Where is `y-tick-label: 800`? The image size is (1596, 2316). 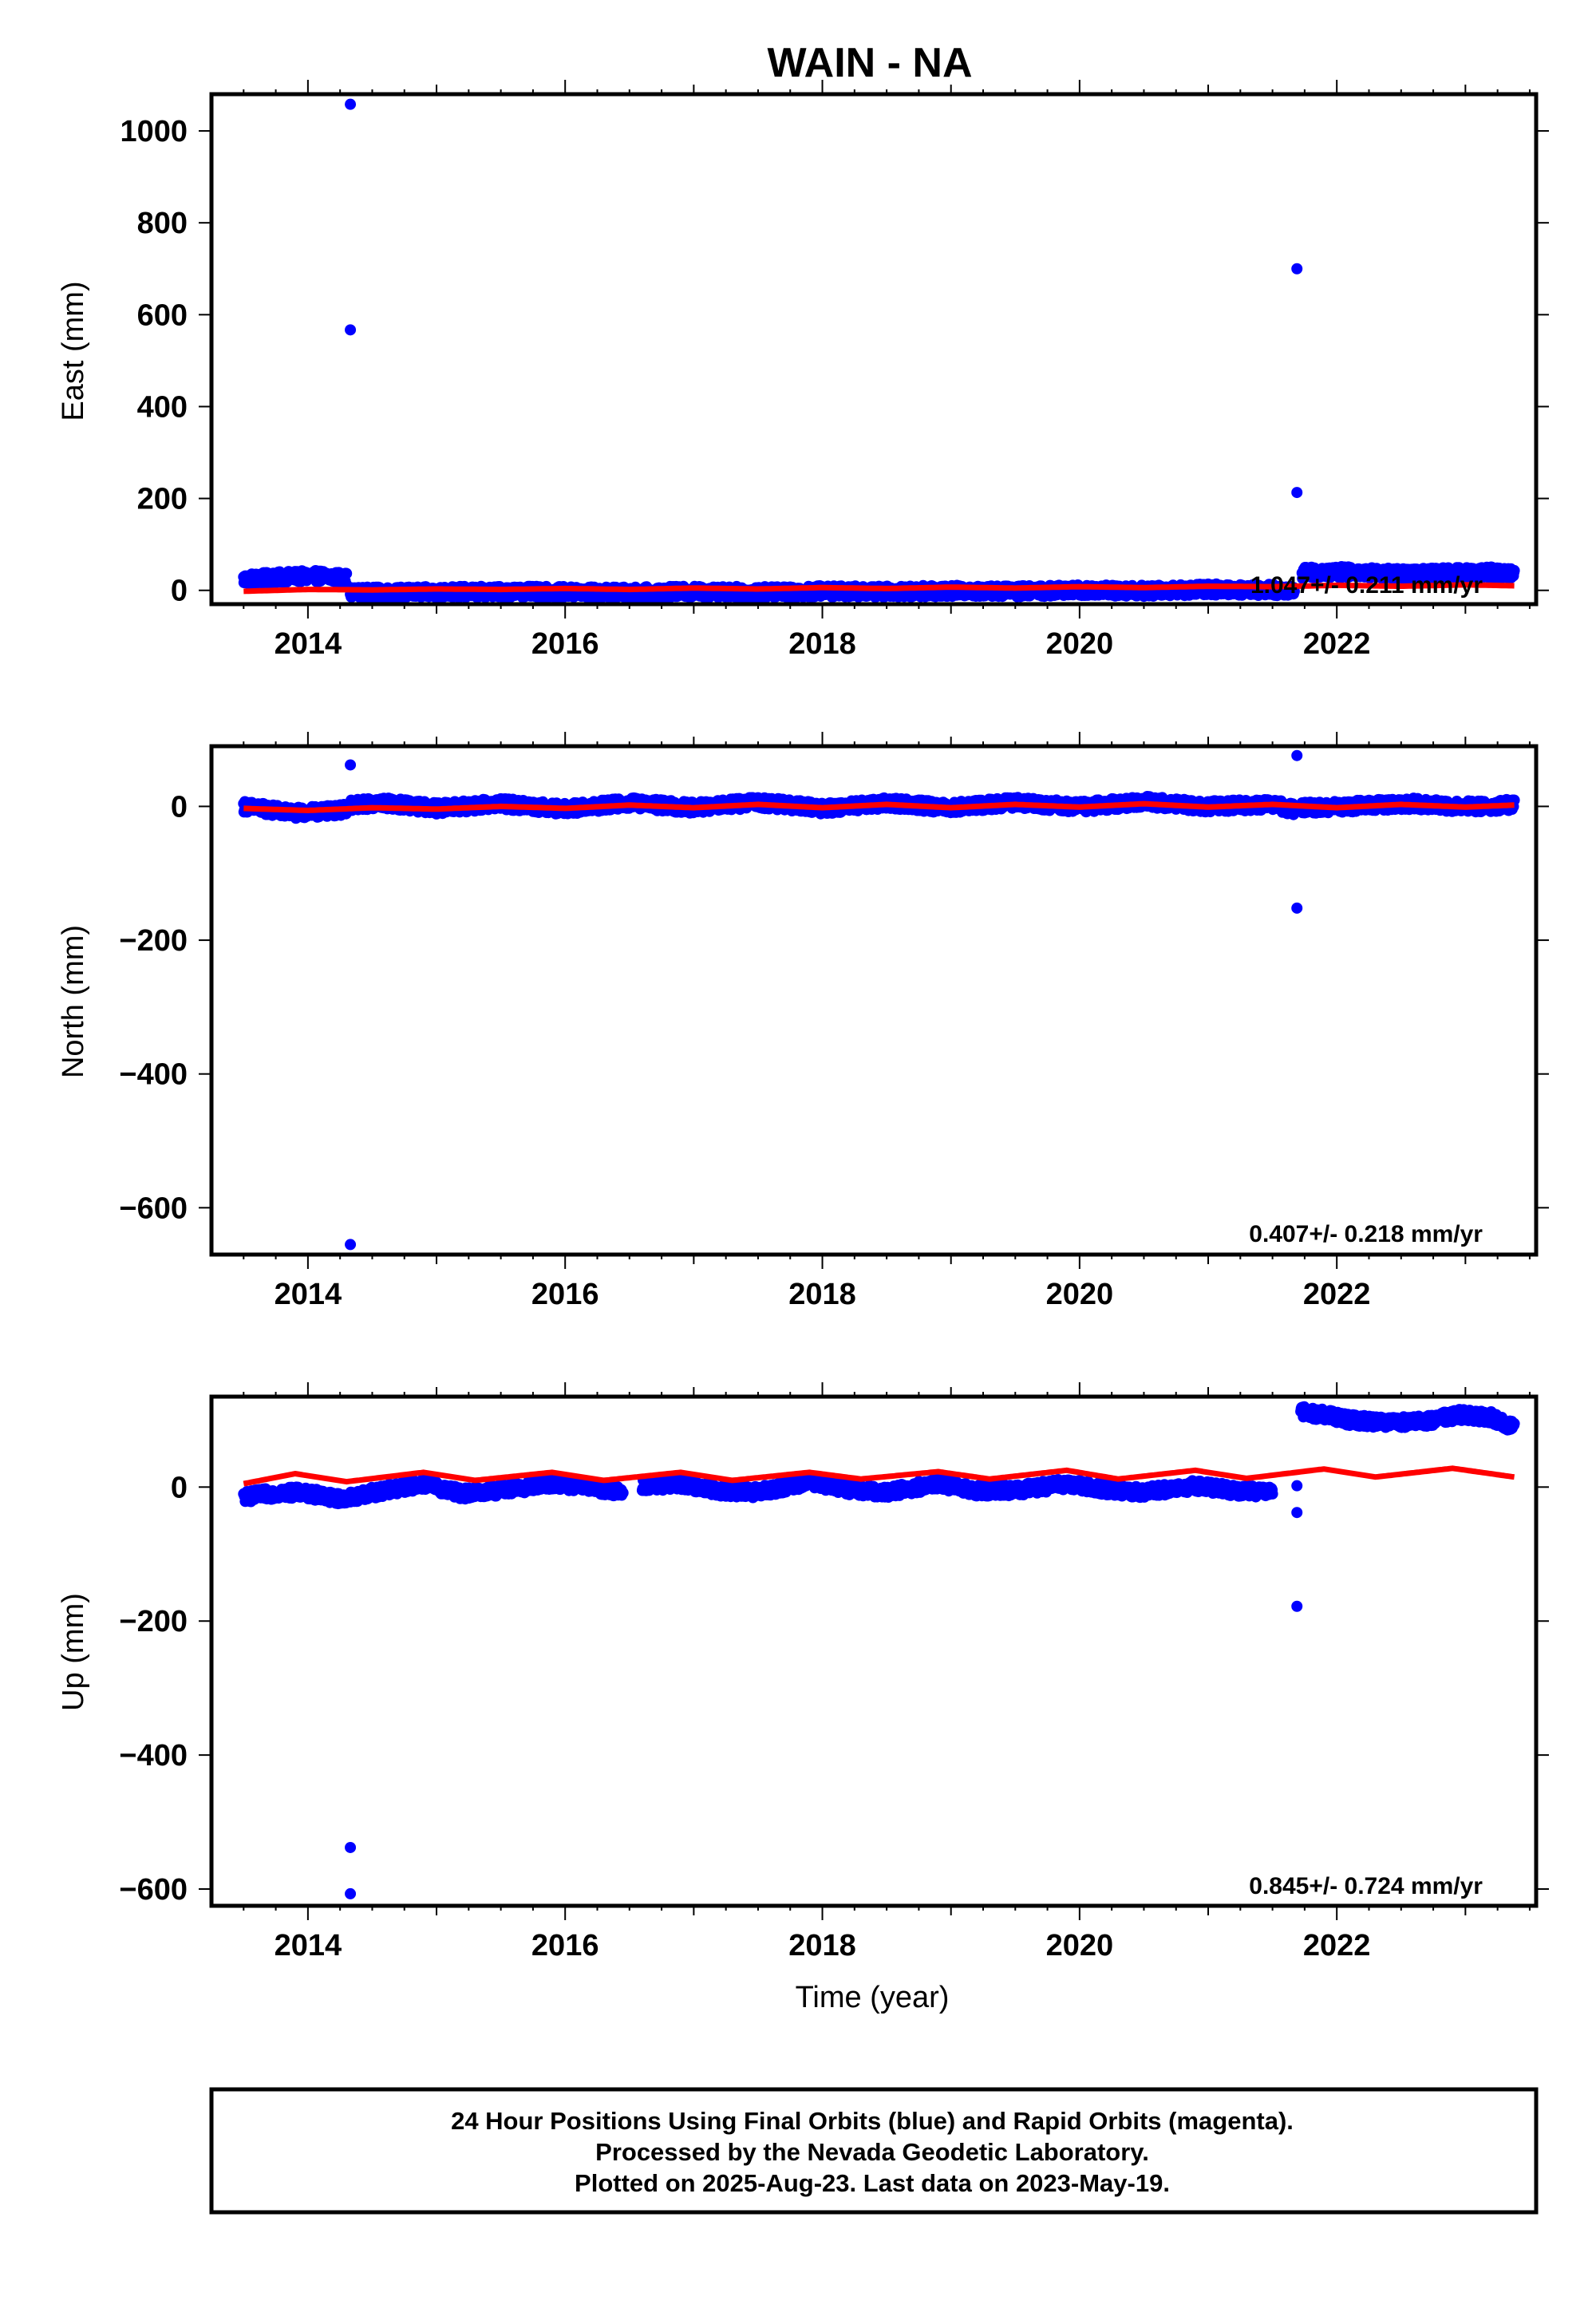 y-tick-label: 800 is located at coordinates (162, 223).